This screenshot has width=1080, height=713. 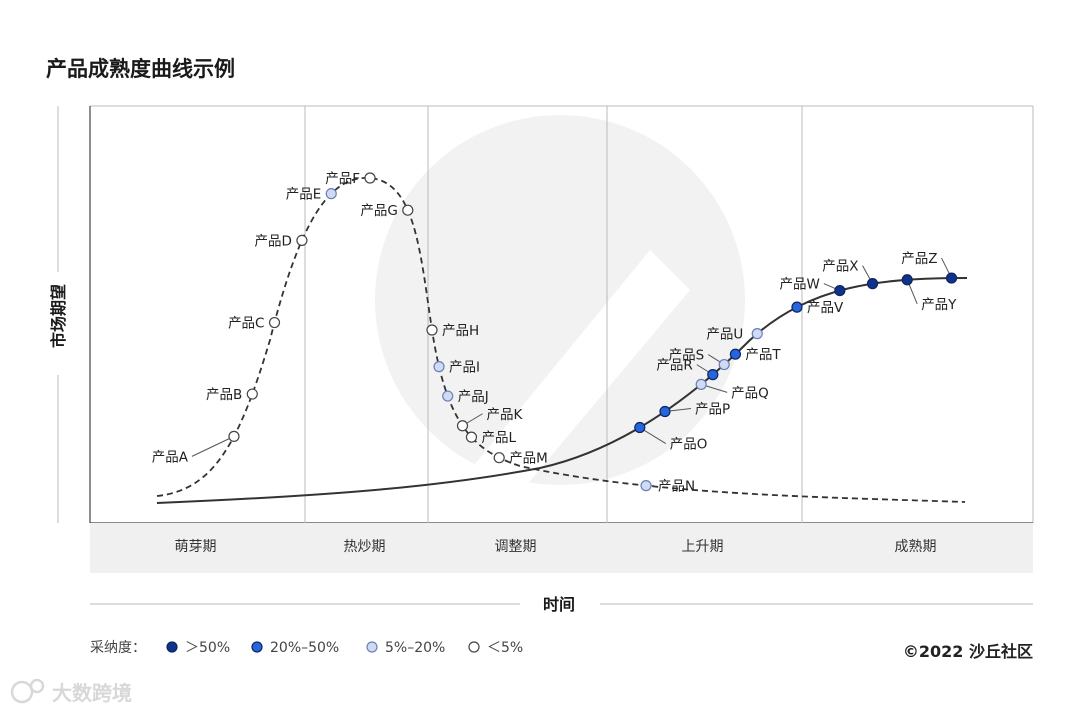 I want to click on legend-label: 20%–50%, so click(x=304, y=648).